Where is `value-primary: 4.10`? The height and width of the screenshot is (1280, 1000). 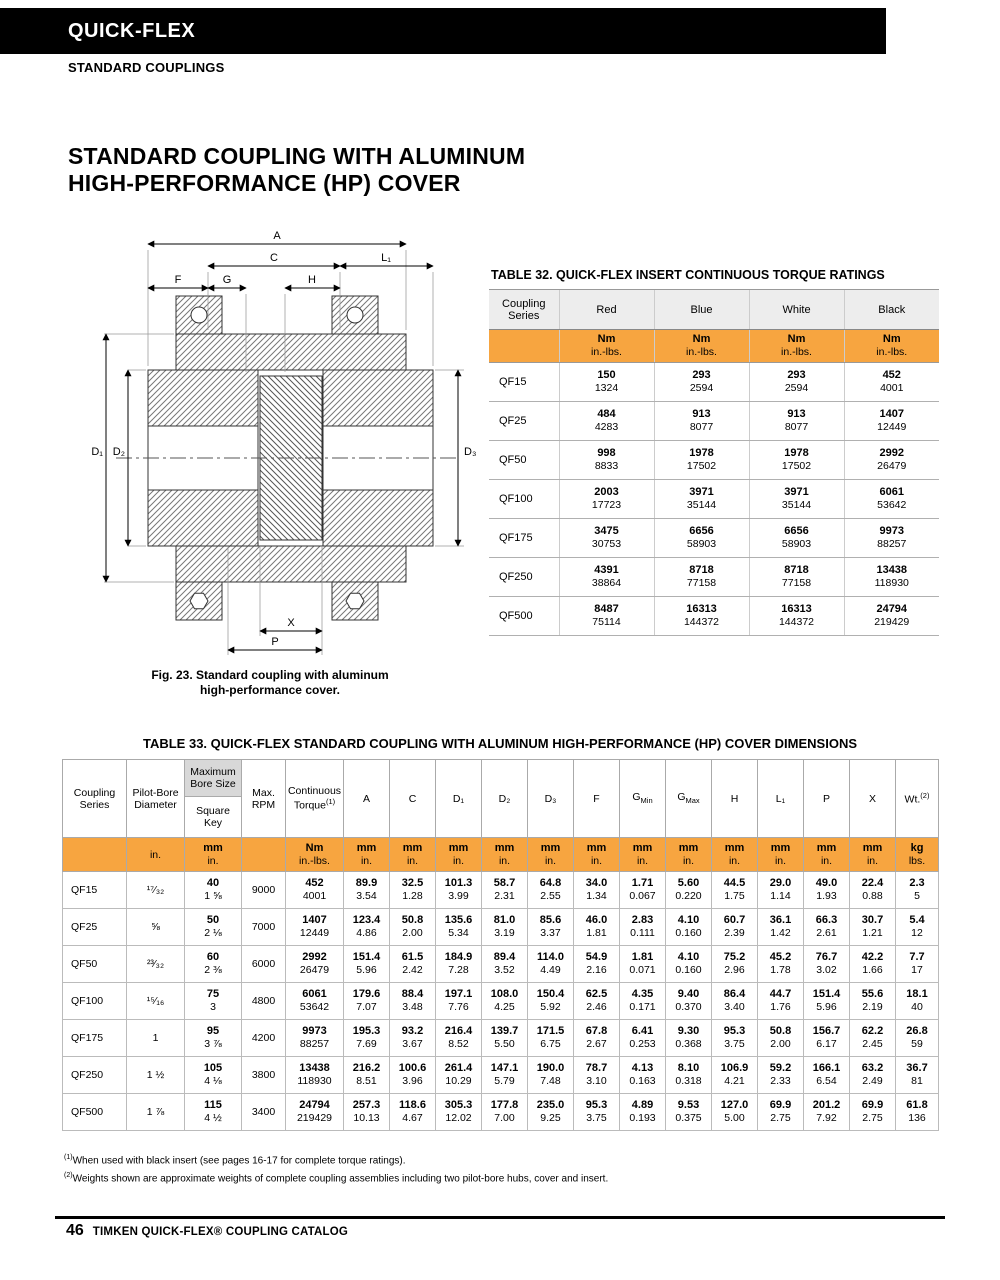
value-primary: 4.10 is located at coordinates (688, 920).